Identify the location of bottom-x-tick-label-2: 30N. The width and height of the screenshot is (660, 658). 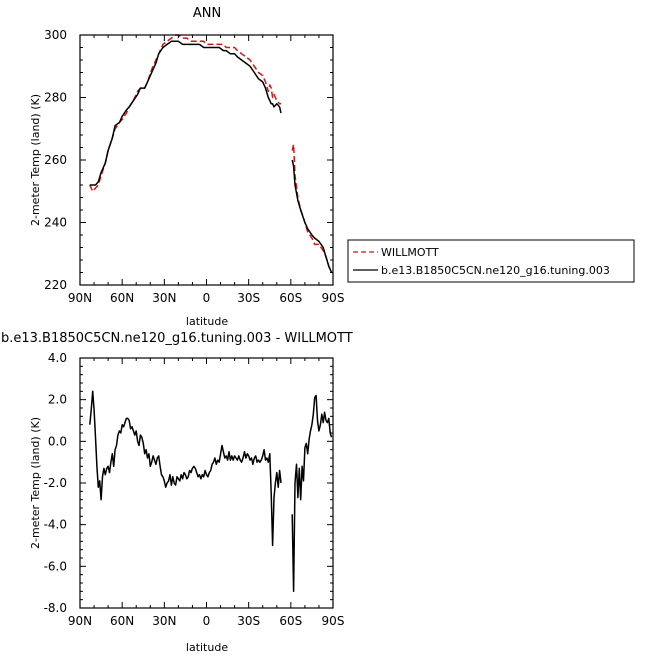
(164, 621).